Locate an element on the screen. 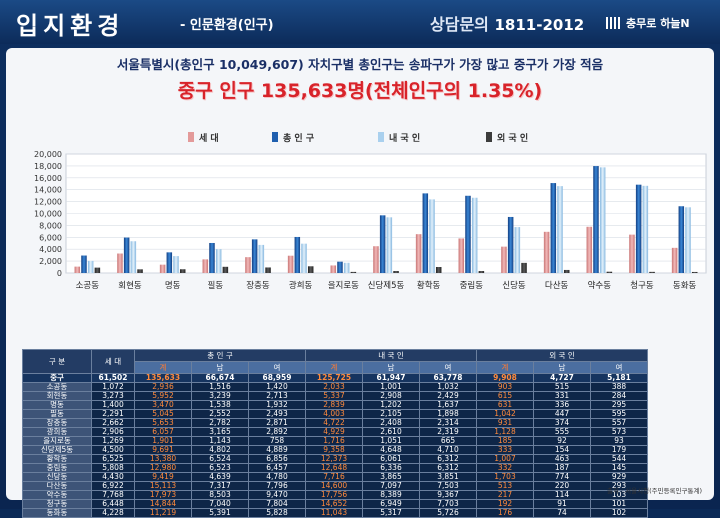  y-tick-label: 8,000 is located at coordinates (50, 225).